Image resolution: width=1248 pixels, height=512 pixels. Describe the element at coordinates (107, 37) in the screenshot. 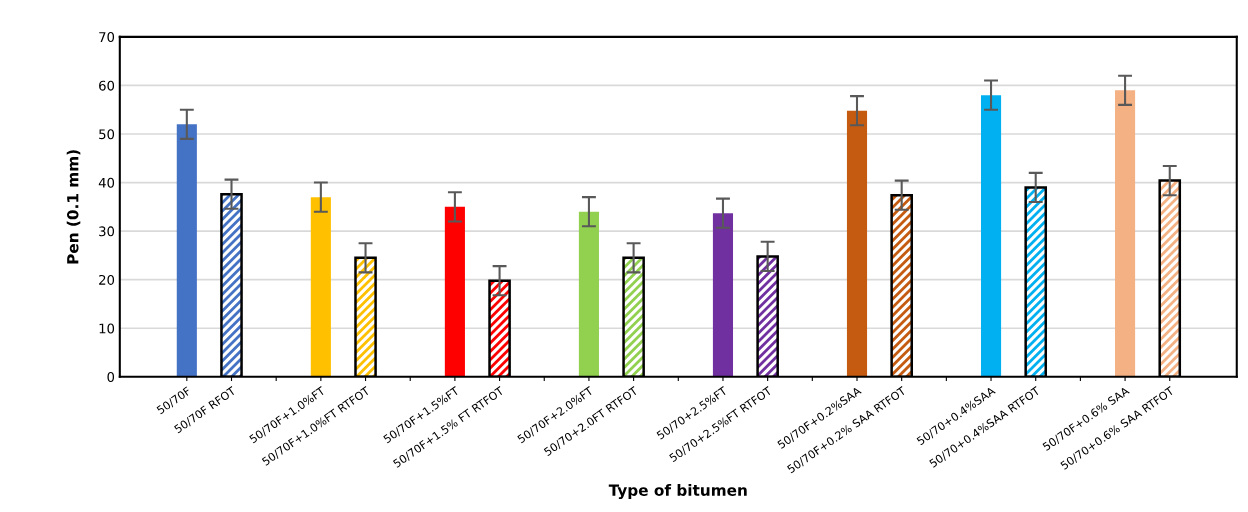

I see `y-tick-label: 70` at that location.